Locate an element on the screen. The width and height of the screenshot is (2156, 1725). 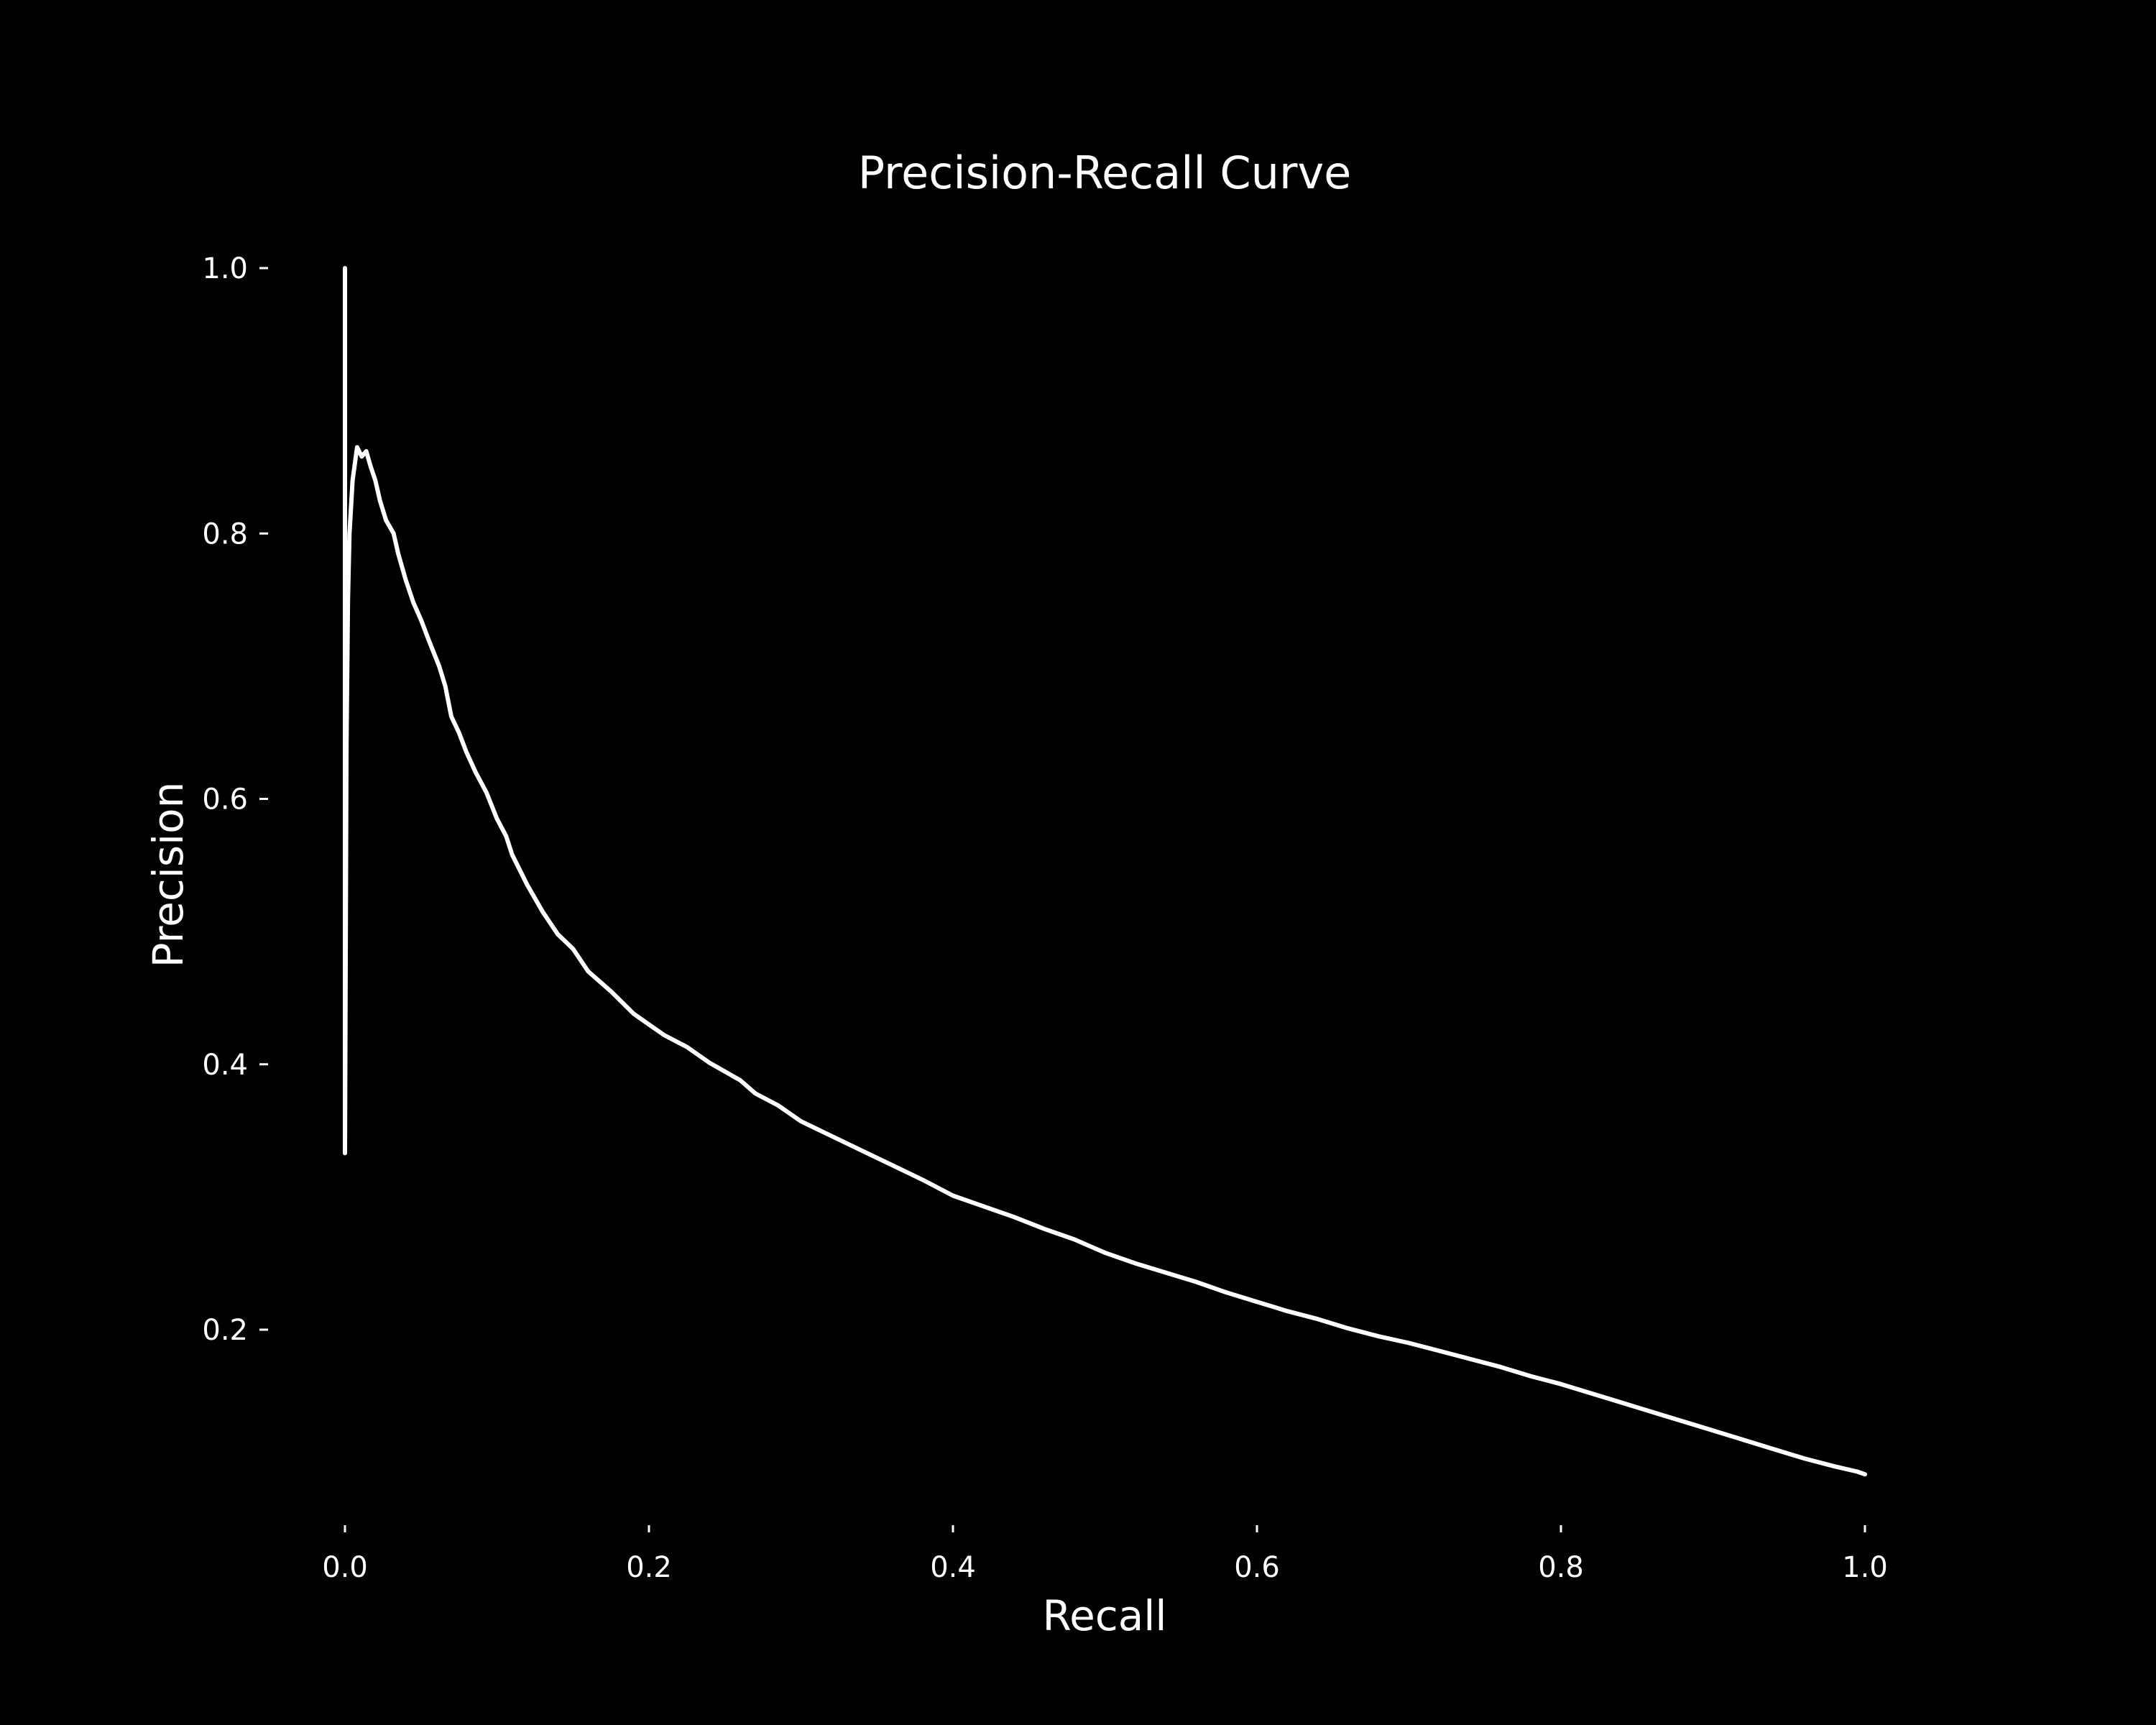
x-tick-label: 0.4 is located at coordinates (953, 1567).